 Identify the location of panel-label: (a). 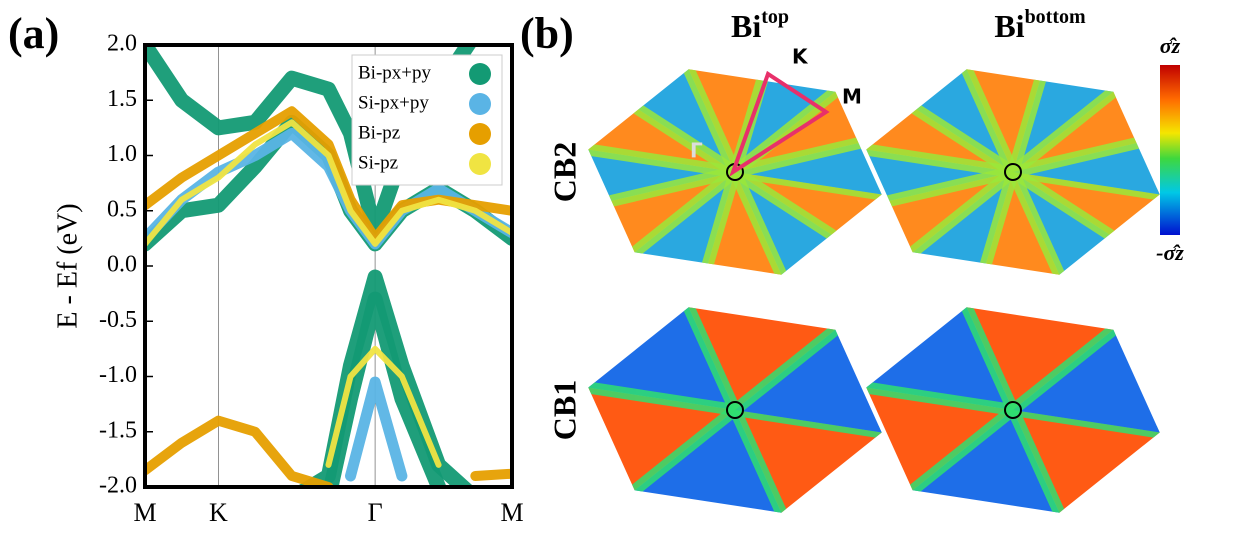
(33, 33).